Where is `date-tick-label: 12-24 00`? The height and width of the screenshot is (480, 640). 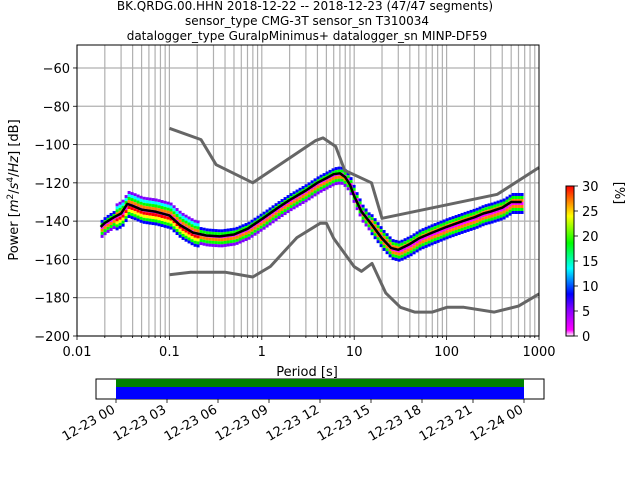
date-tick-label: 12-24 00 is located at coordinates (497, 423).